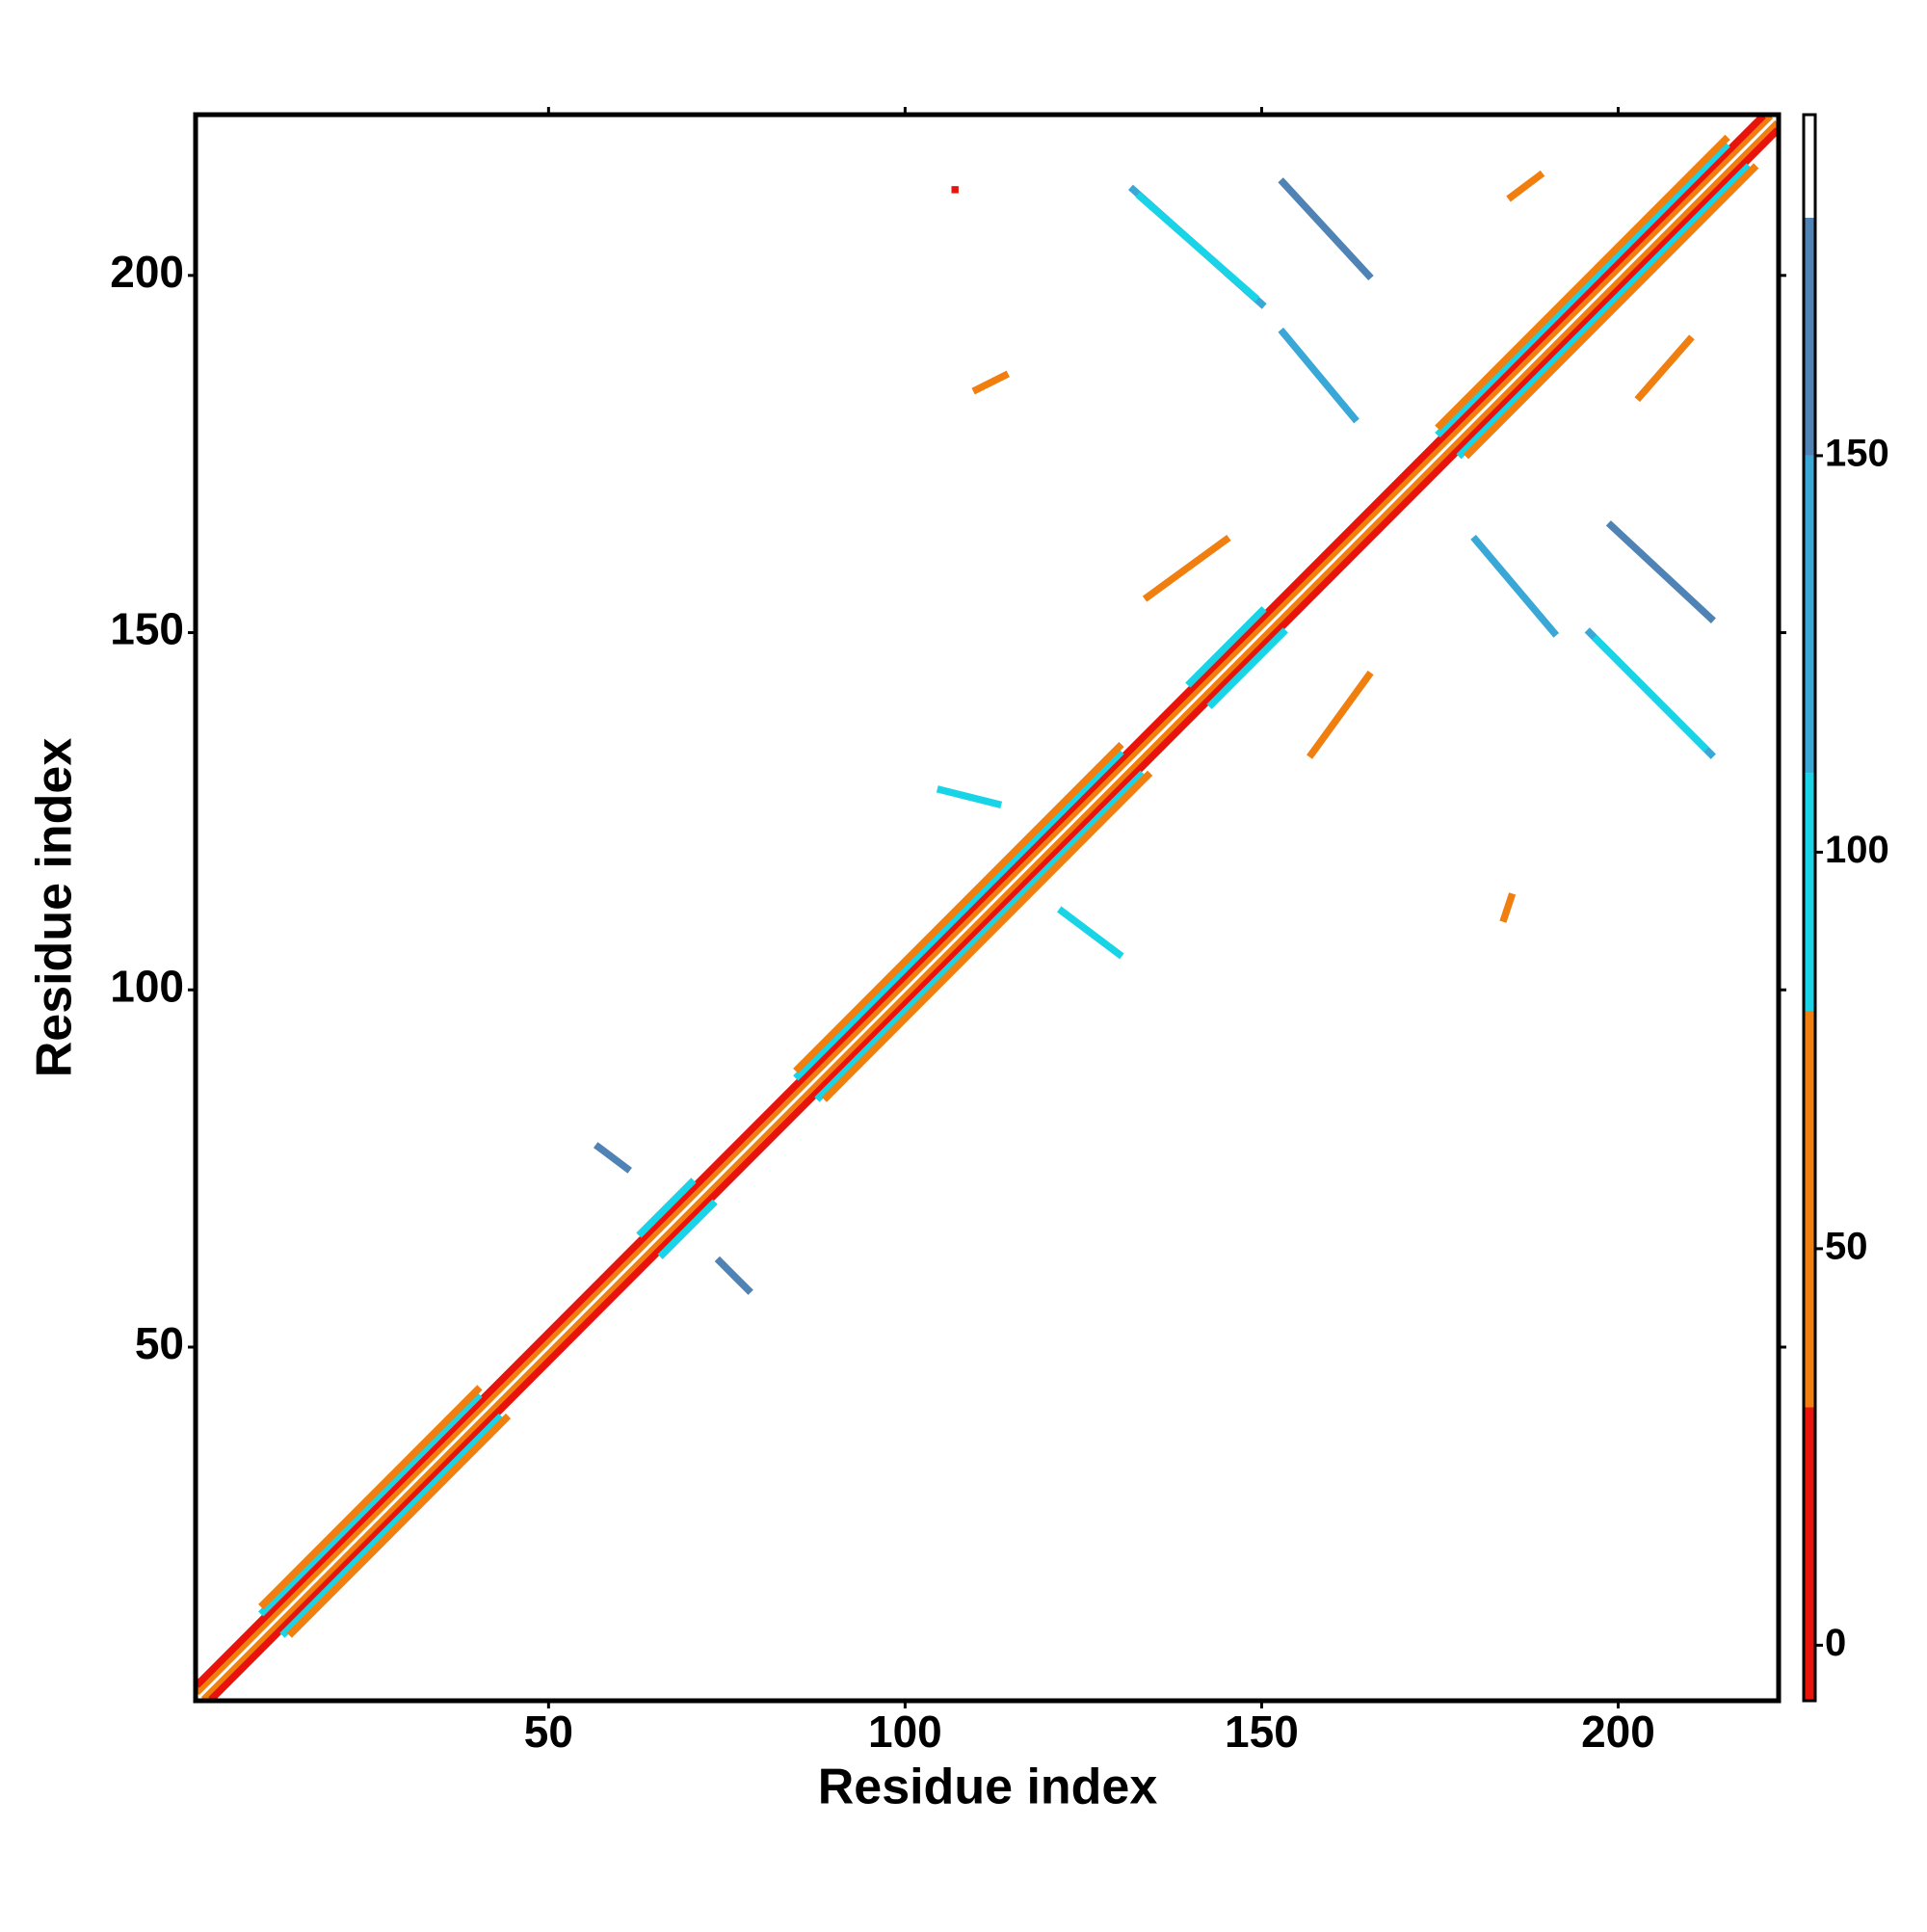  What do you see at coordinates (159, 1343) in the screenshot?
I see `y-tick-label: 50` at bounding box center [159, 1343].